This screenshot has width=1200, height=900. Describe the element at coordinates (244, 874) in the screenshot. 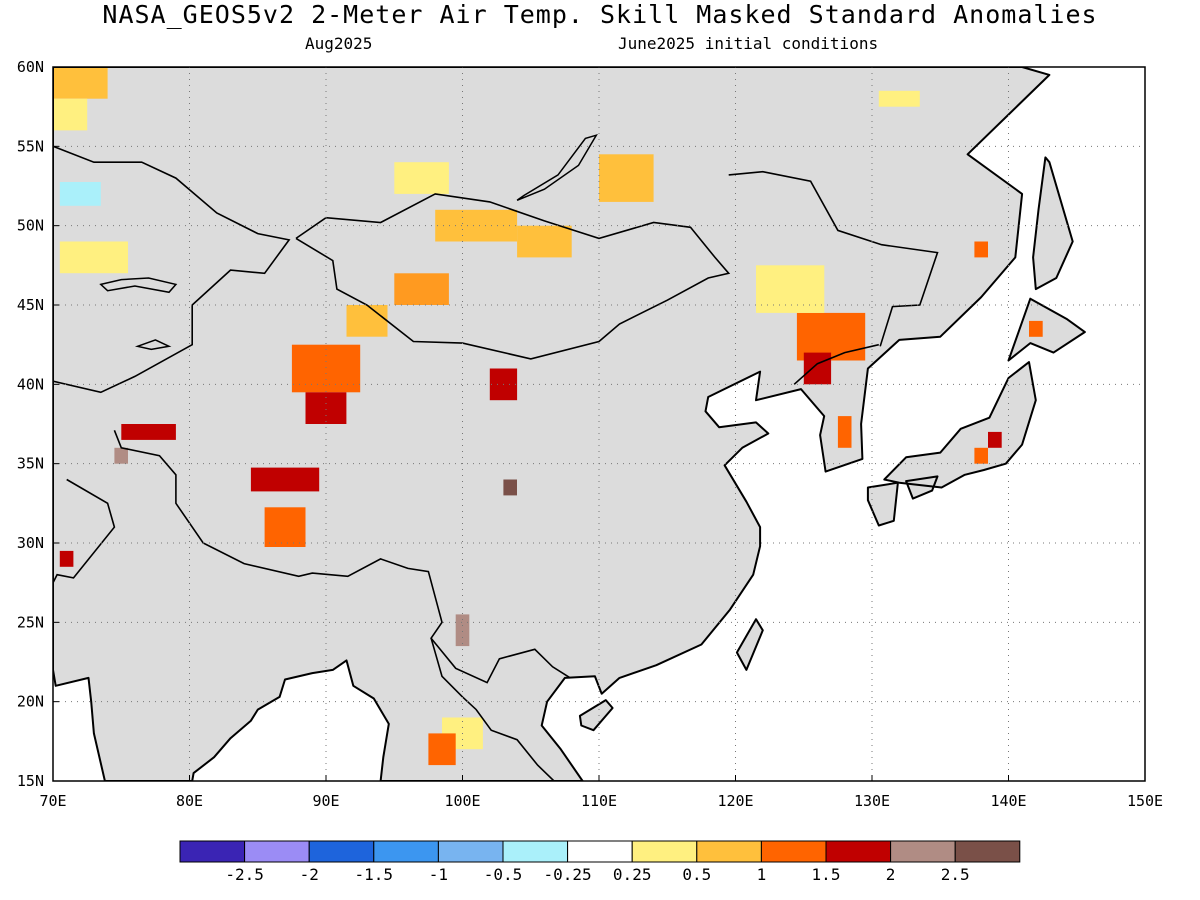

I see `colorbar-label: -2.5` at that location.